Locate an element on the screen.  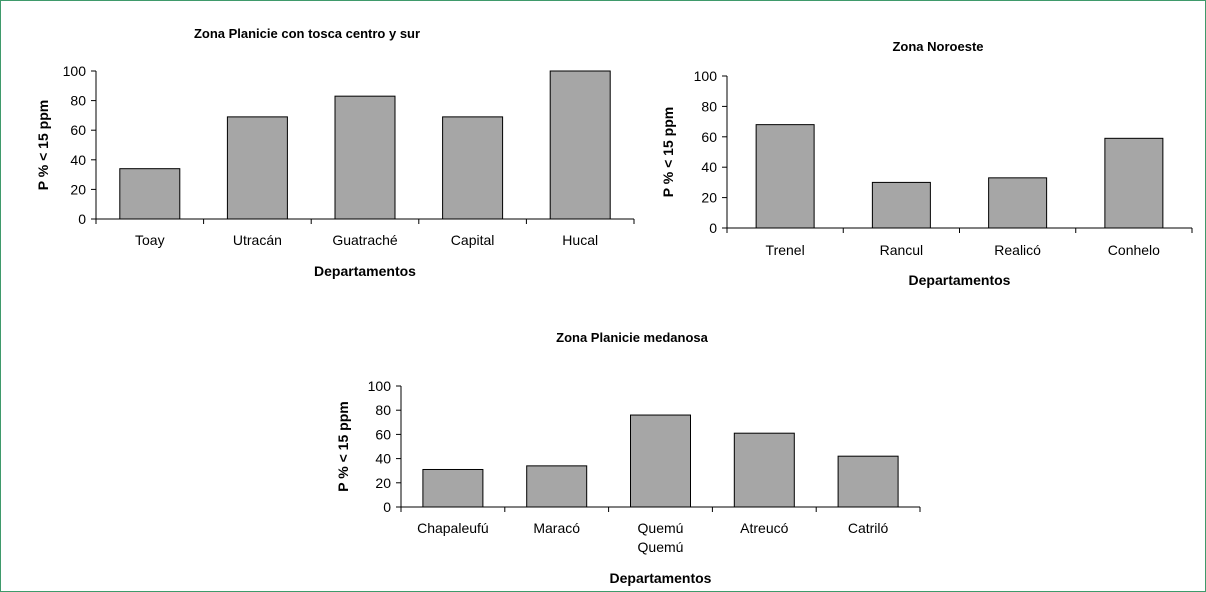
category-label: Capital is located at coordinates (473, 240).